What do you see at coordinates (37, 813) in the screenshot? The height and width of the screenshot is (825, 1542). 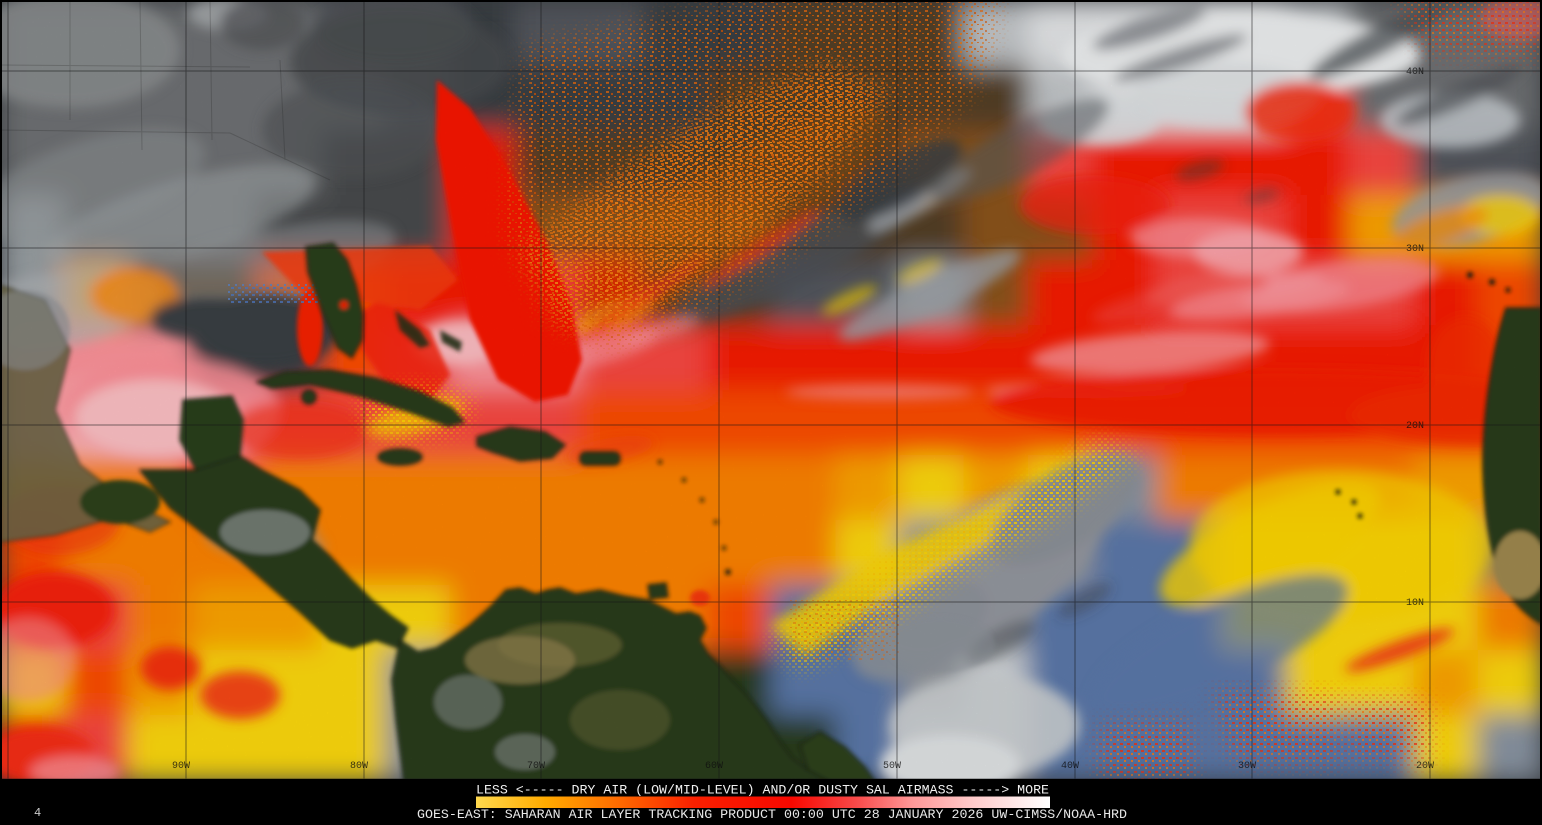 I see `svg-text: 4` at bounding box center [37, 813].